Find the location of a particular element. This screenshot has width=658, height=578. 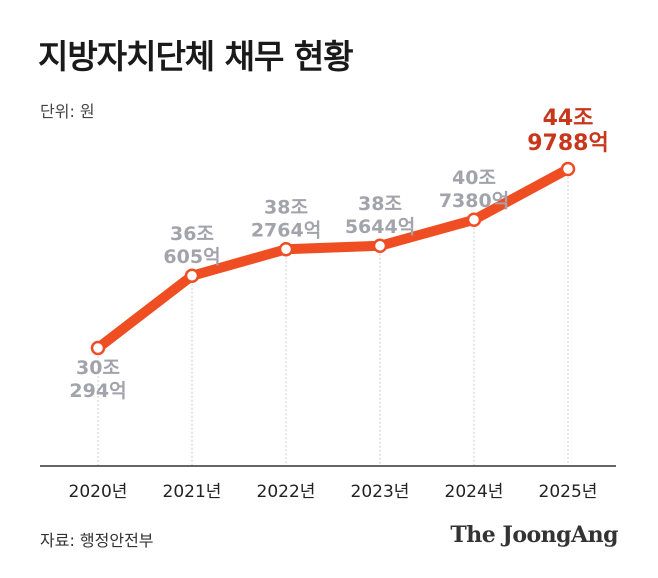

x-tick-labels: 2020년 2021년 2022년 2023년 2024년 2025년 is located at coordinates (333, 492).